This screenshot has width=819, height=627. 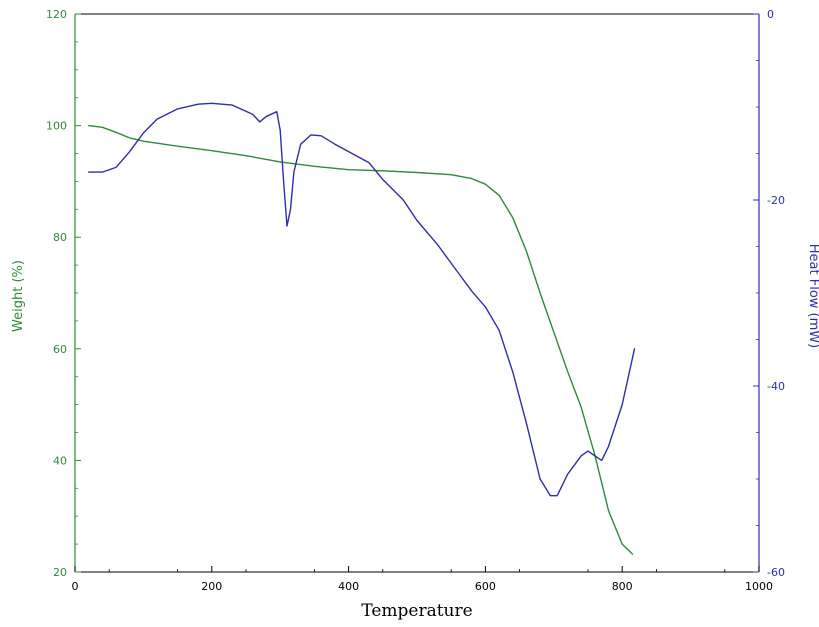 What do you see at coordinates (63, 293) in the screenshot?
I see `left-y-axis-ticks: 20 40 60 80 100 120` at bounding box center [63, 293].